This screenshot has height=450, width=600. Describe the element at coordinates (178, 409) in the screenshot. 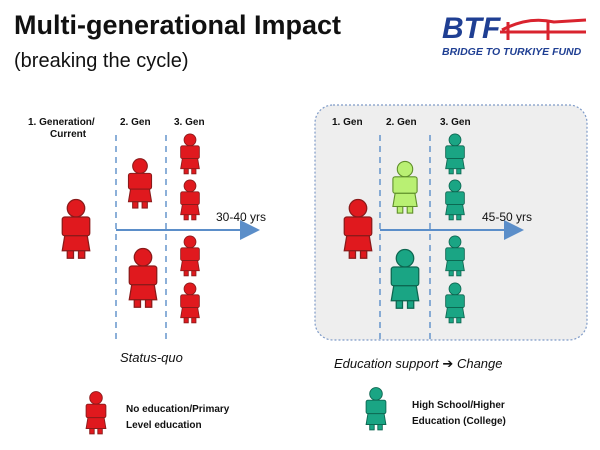

I see `legend-red-line1: No education/Primary` at that location.